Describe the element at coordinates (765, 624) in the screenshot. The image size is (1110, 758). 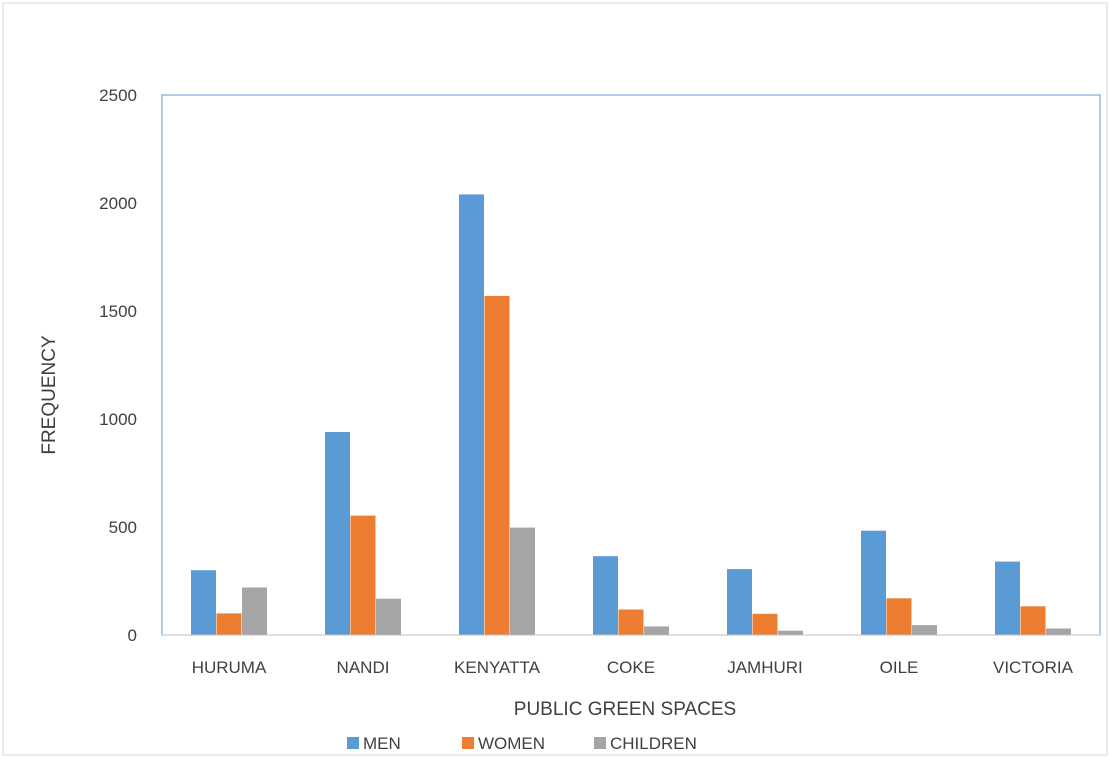
I see `bar-women-jamhuri` at that location.